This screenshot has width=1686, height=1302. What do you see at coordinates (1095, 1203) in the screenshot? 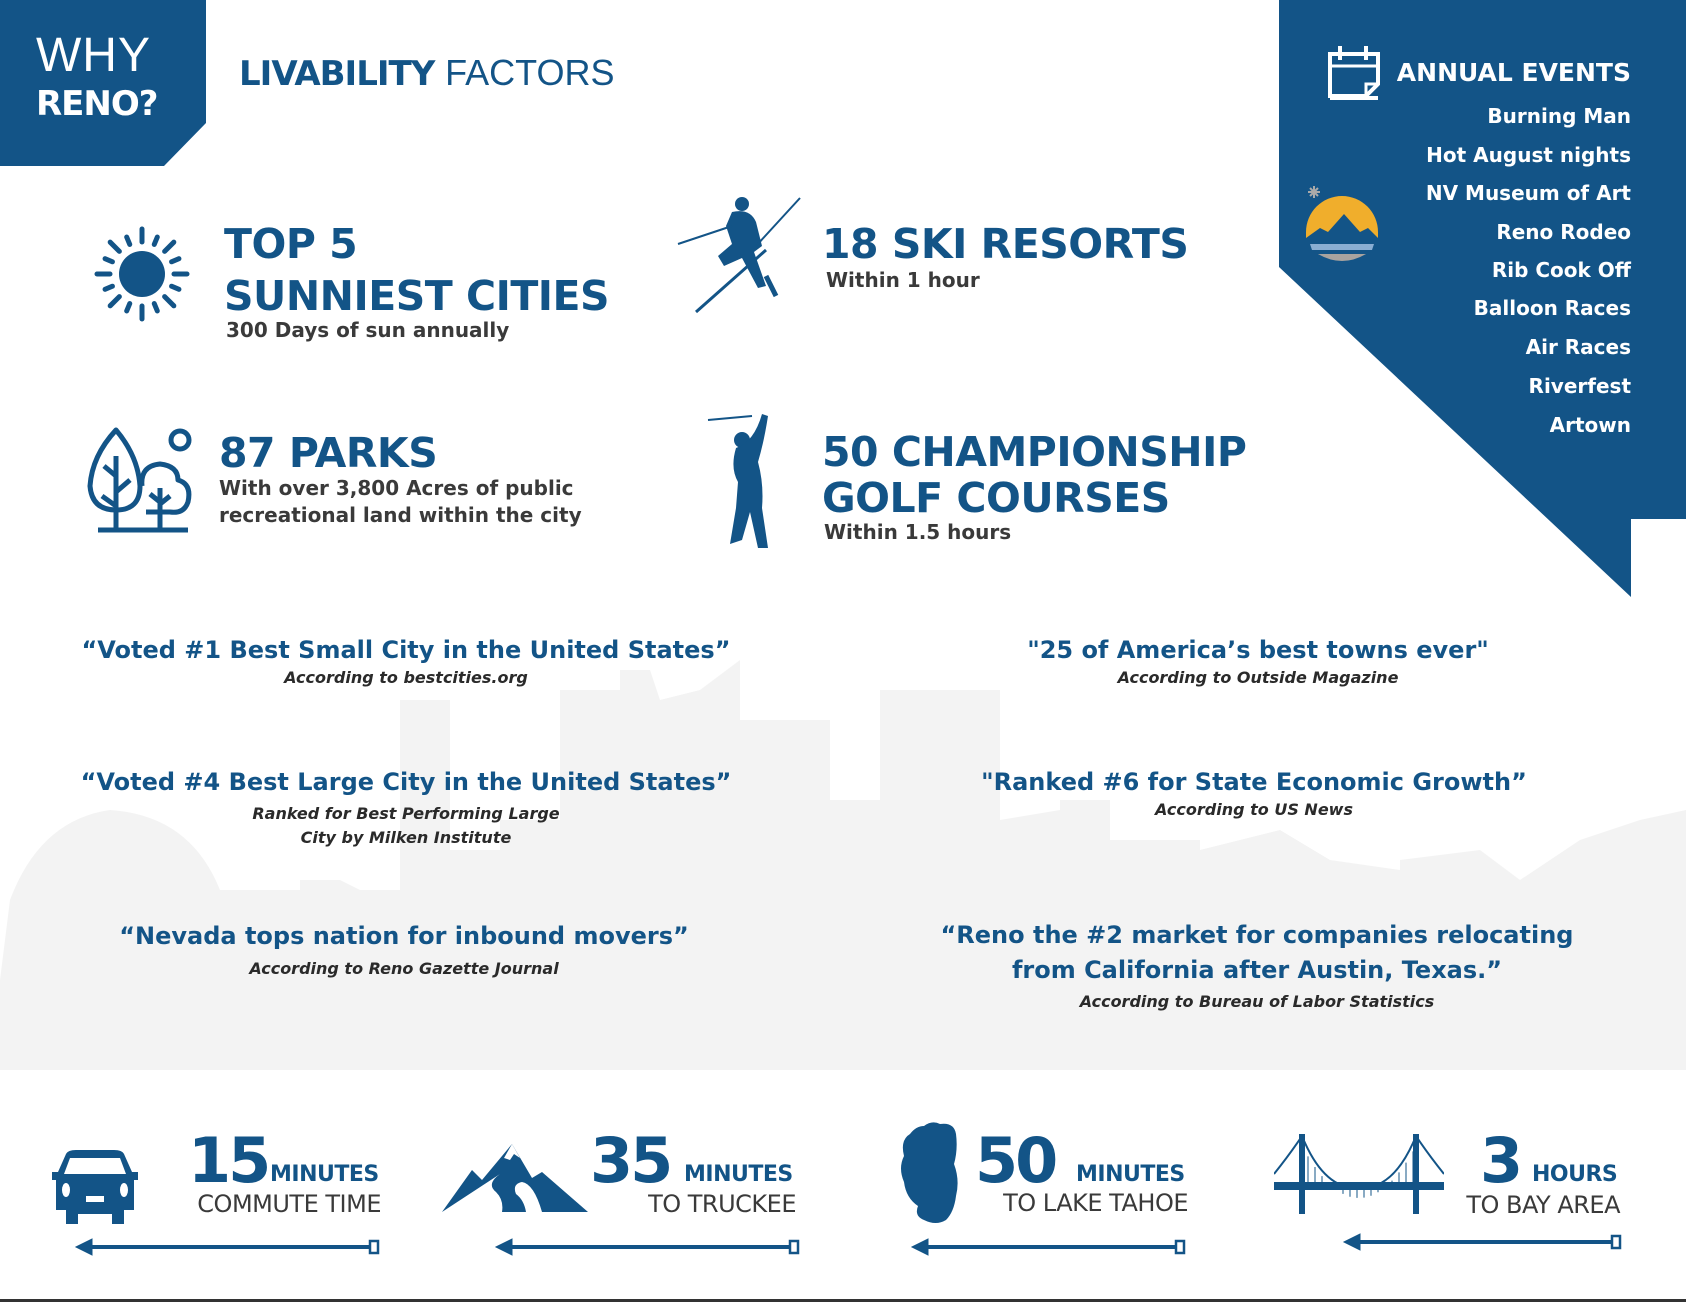
I see `distance-label: TO LAKE TAHOE` at bounding box center [1095, 1203].